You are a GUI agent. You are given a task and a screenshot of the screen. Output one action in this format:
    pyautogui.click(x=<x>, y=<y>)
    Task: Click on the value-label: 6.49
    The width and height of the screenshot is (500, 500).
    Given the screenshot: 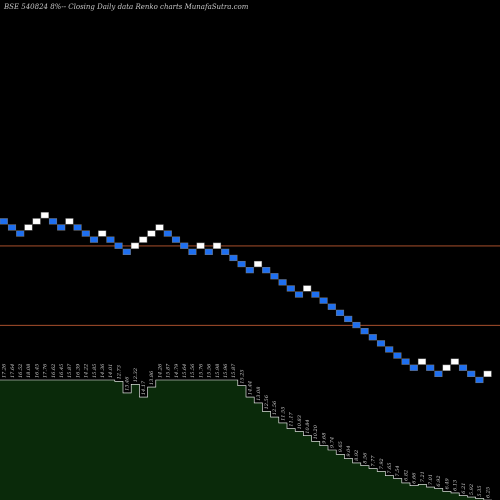 What is the action you would take?
    pyautogui.click(x=447, y=483)
    